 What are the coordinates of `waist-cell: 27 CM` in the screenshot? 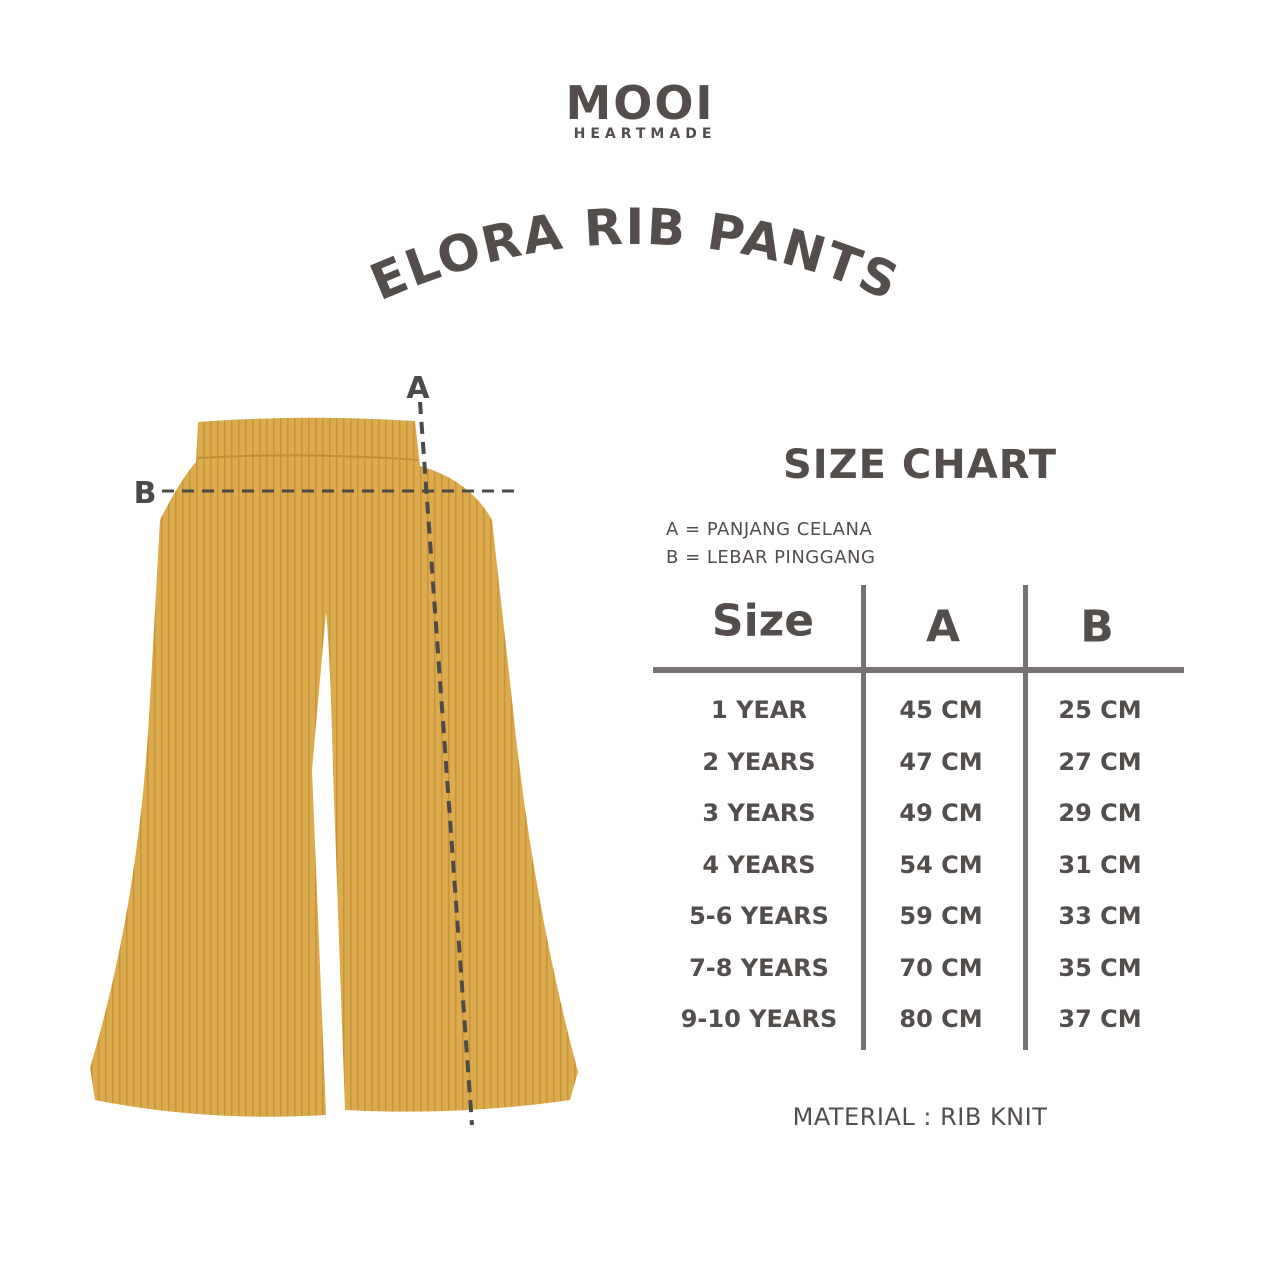 It's located at (1100, 761).